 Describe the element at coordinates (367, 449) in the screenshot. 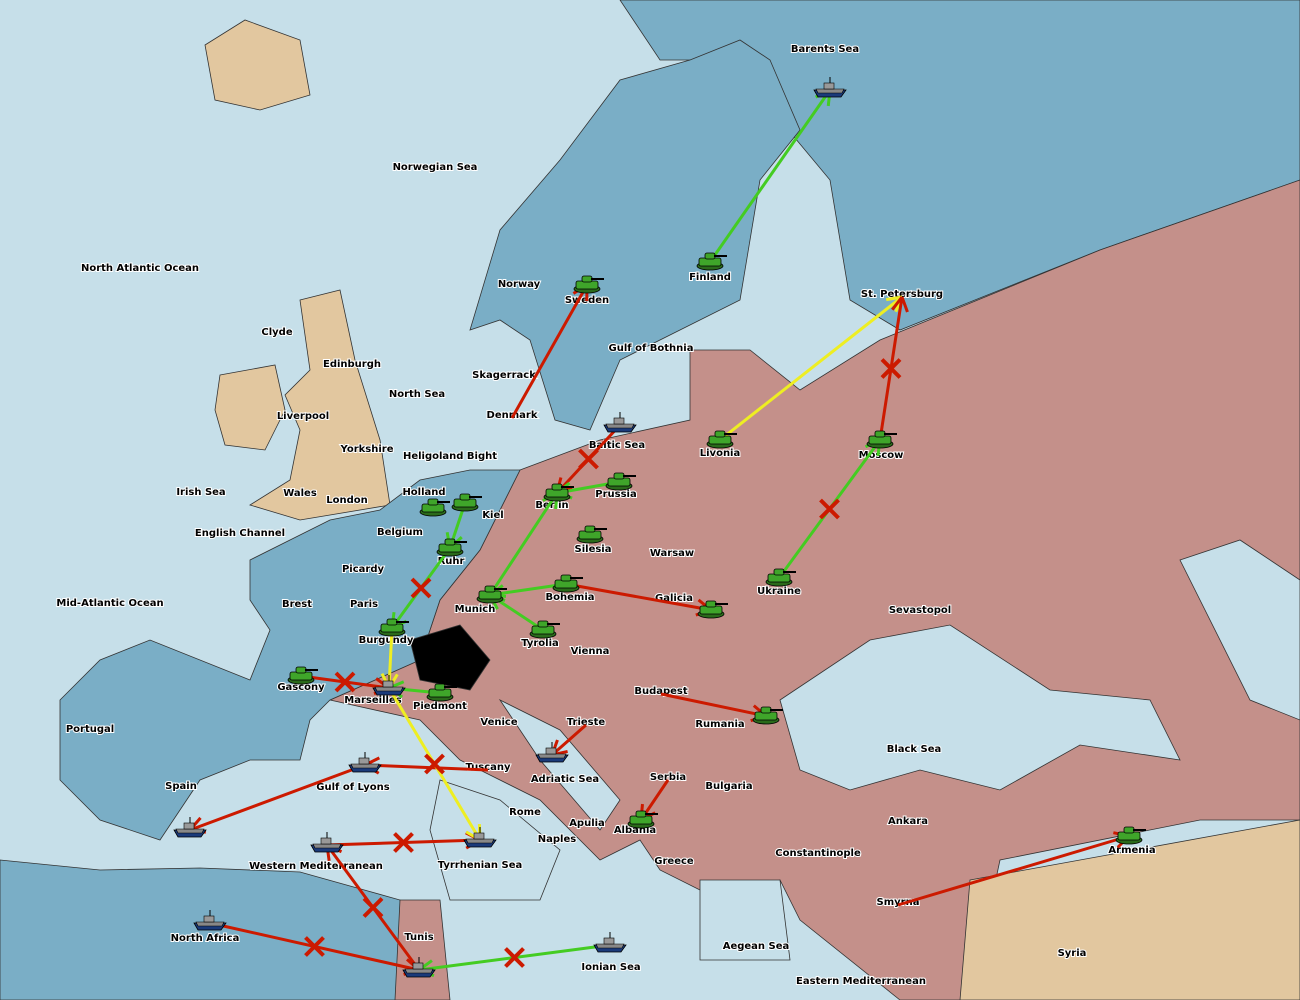

I see `province-label: Yorkshire` at that location.